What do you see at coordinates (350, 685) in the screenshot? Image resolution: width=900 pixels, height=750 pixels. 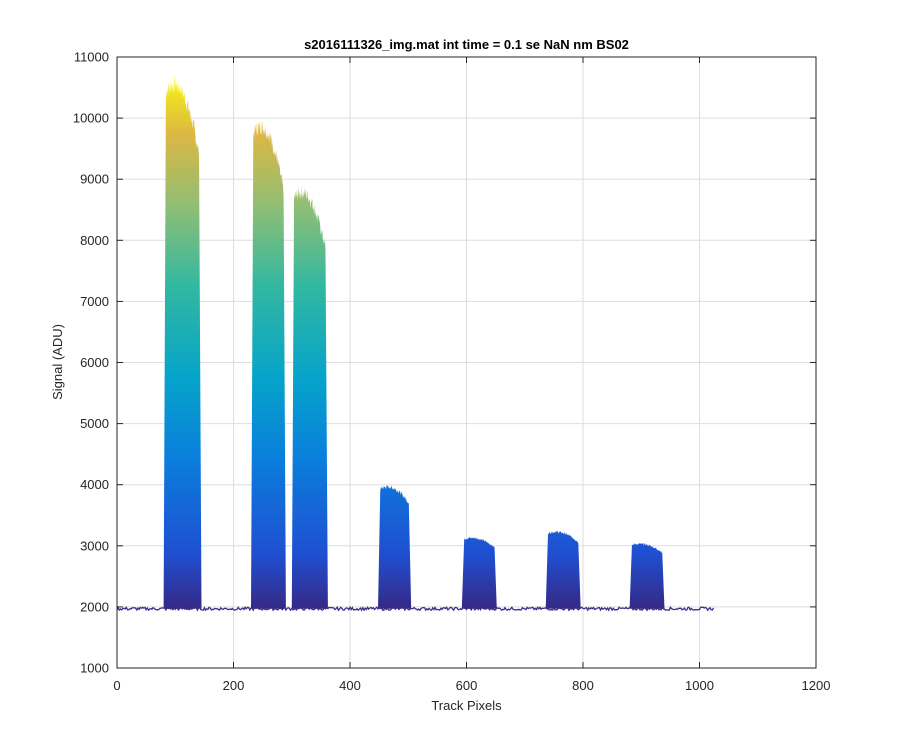 I see `x-tick-label: 400` at bounding box center [350, 685].